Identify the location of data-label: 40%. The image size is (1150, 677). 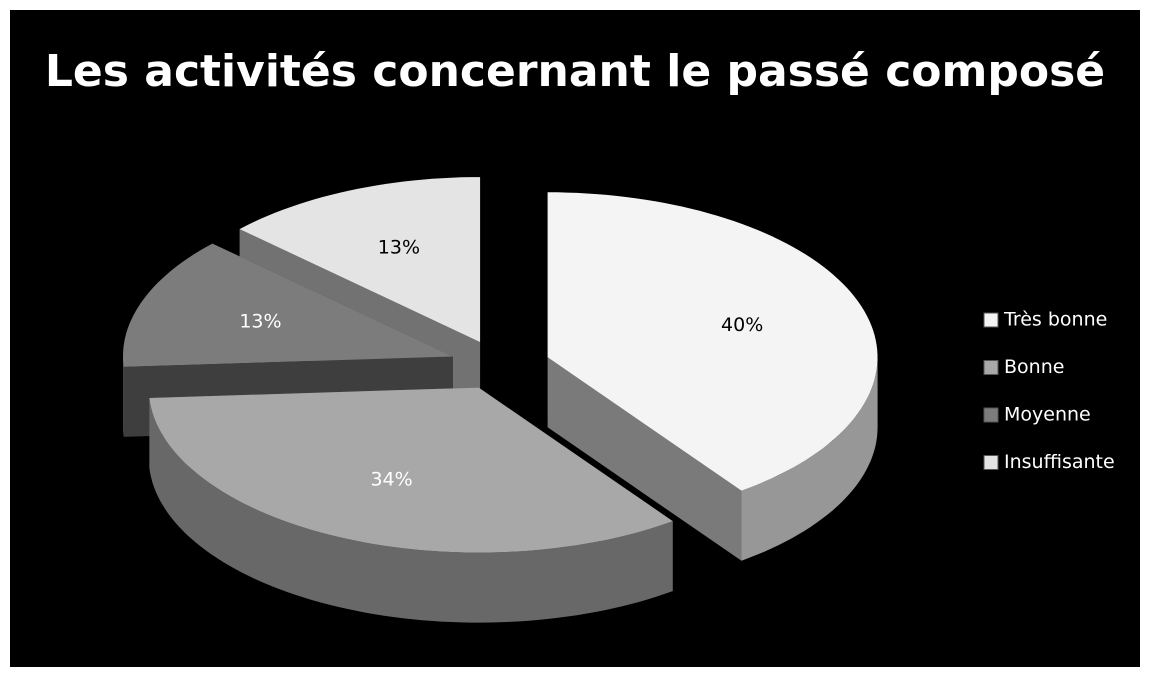
(742, 325).